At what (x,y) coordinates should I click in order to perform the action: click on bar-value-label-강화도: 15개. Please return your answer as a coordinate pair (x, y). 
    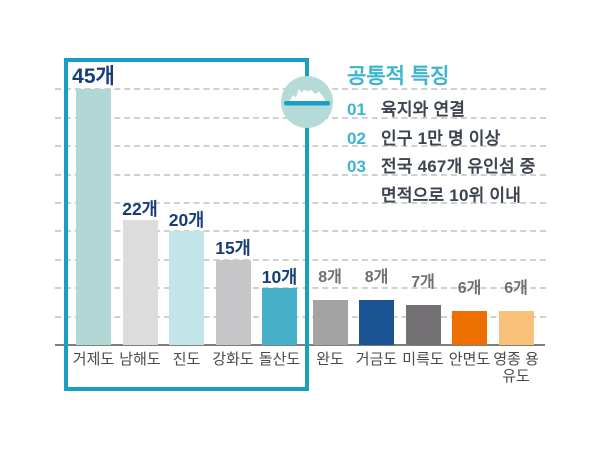
    Looking at the image, I should click on (233, 248).